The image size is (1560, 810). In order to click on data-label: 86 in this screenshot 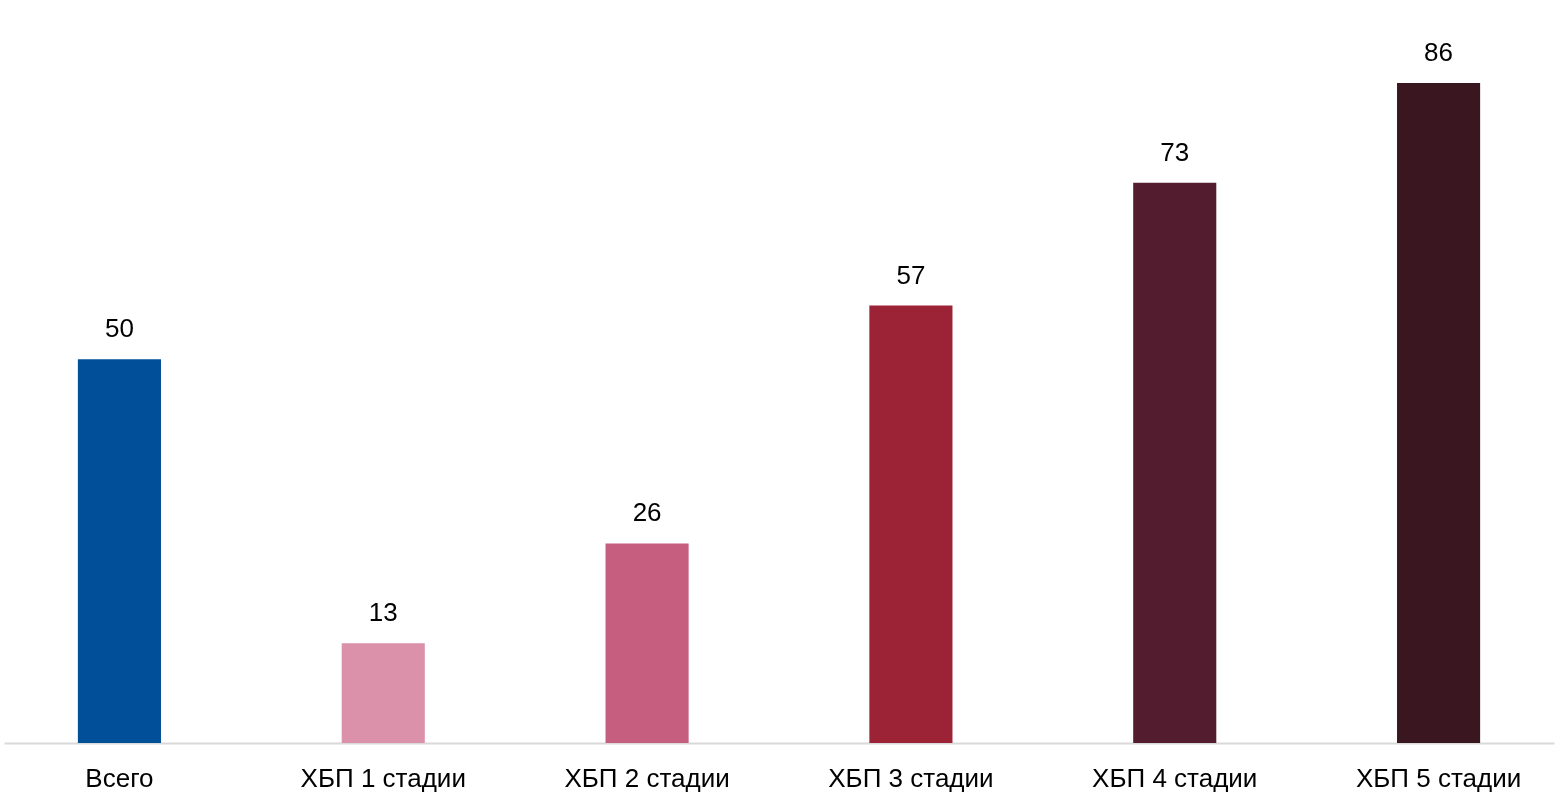, I will do `click(1439, 52)`.